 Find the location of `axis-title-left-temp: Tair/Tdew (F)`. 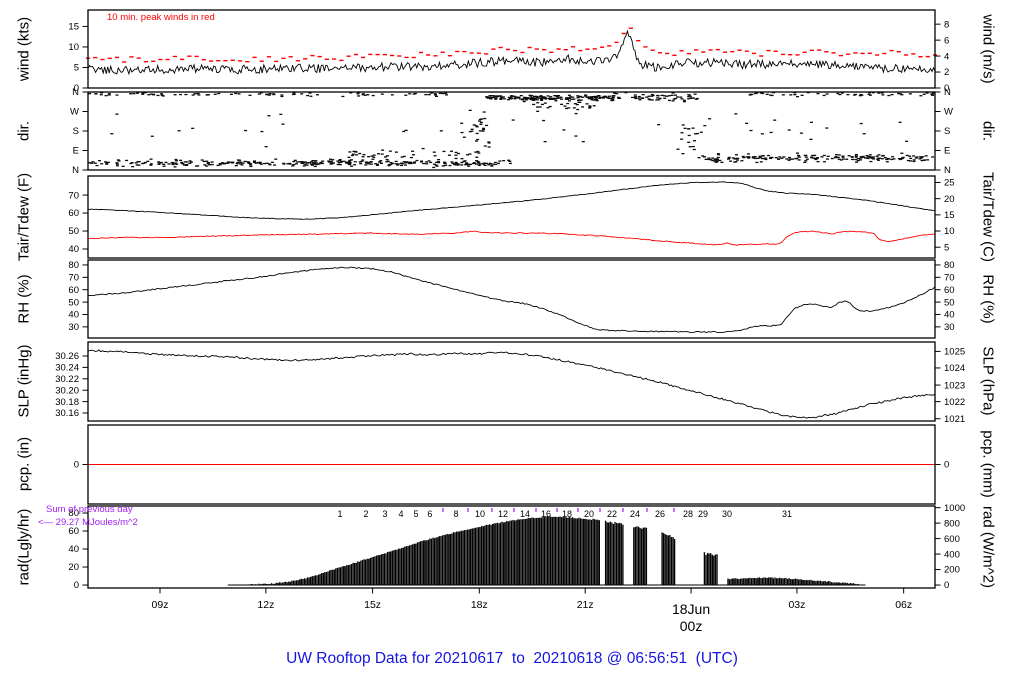

axis-title-left-temp: Tair/Tdew (F) is located at coordinates (24, 217).